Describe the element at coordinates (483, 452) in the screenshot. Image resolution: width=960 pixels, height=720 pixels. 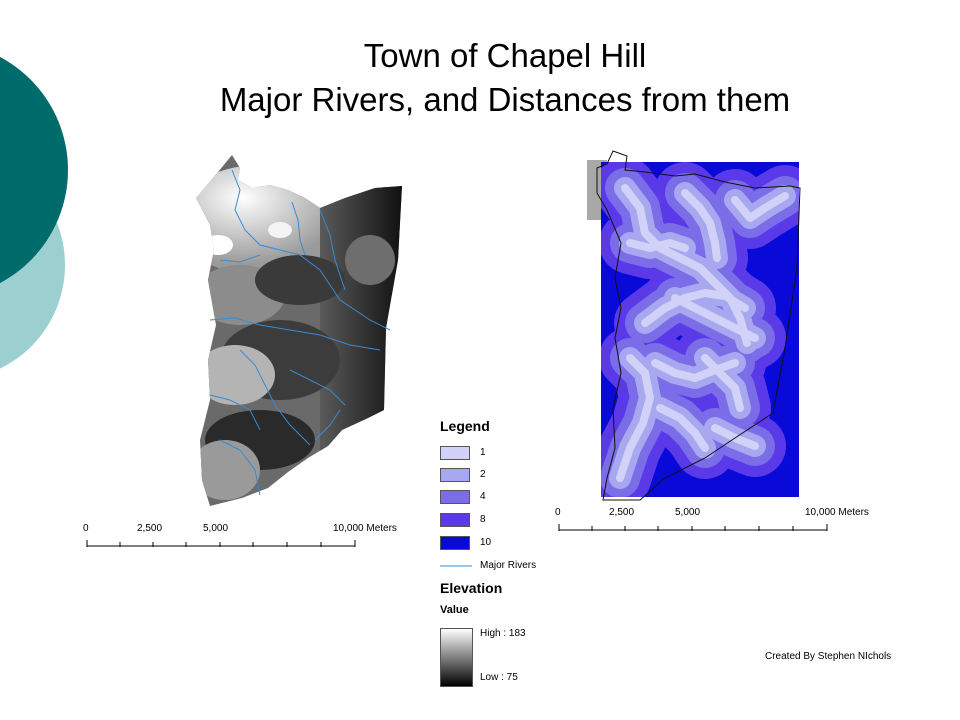
I see `legend-class-label: 1` at that location.